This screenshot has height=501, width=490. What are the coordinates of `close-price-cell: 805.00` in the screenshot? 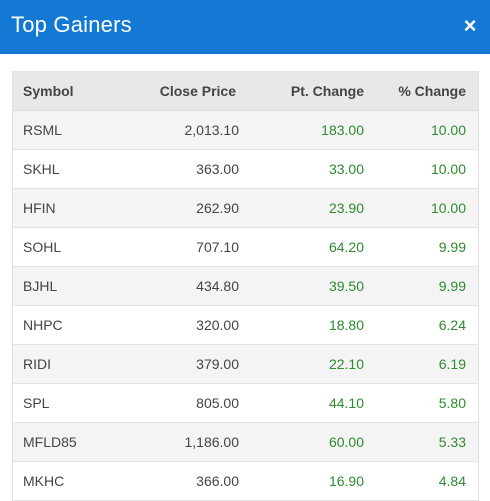 It's located at (186, 403).